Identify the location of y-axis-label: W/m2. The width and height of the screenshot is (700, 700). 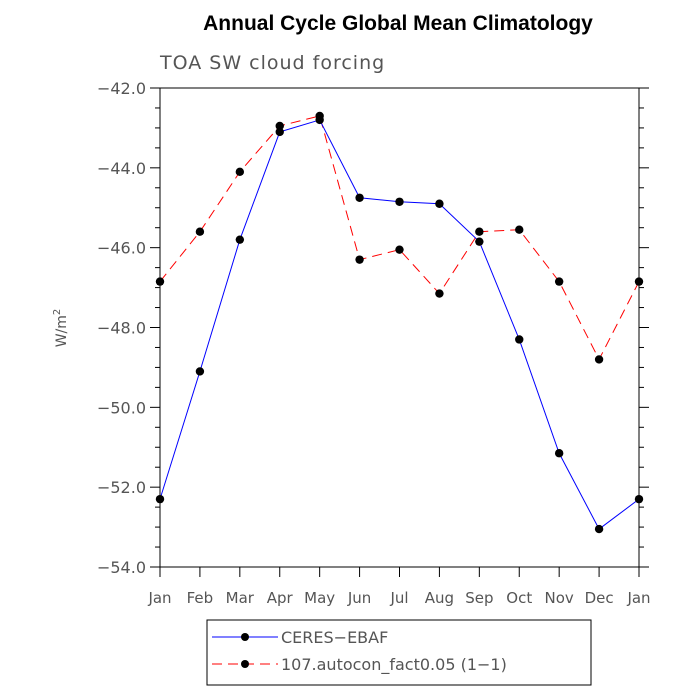
(61, 328).